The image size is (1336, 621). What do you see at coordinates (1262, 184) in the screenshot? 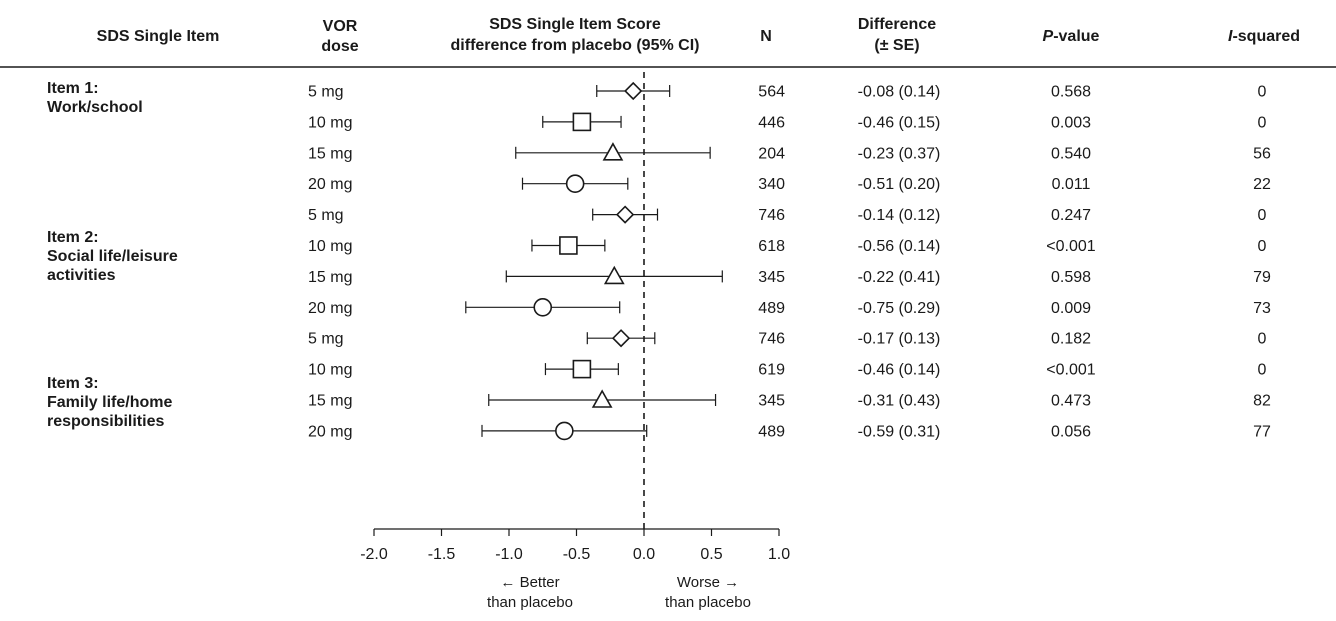
I see `i-squared-cell: 22` at bounding box center [1262, 184].